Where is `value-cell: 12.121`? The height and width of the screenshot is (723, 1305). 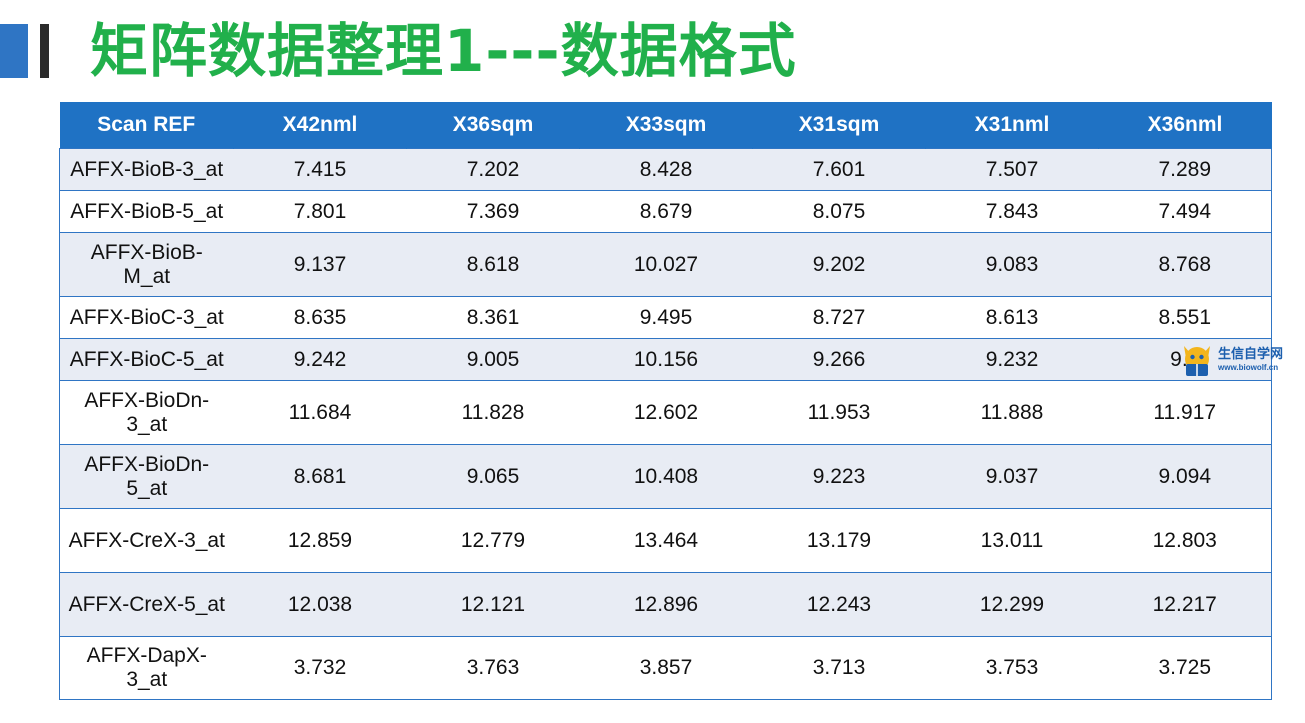
value-cell: 12.121 is located at coordinates (493, 604).